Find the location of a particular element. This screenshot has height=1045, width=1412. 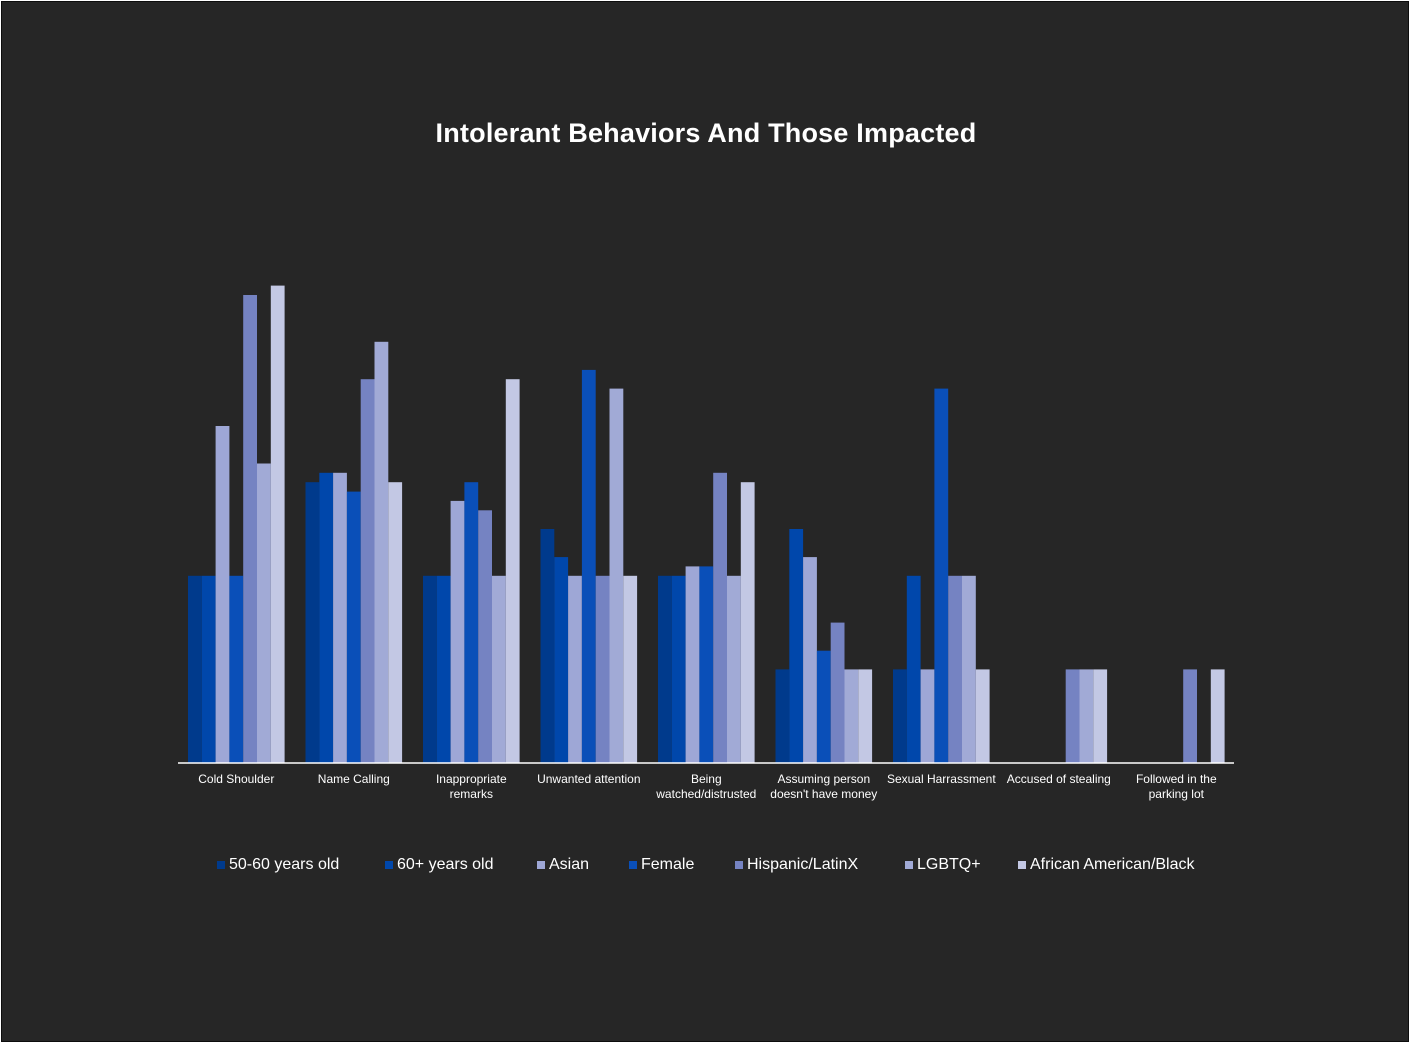

category-label-8: Followed in the parking lot is located at coordinates (1176, 786).